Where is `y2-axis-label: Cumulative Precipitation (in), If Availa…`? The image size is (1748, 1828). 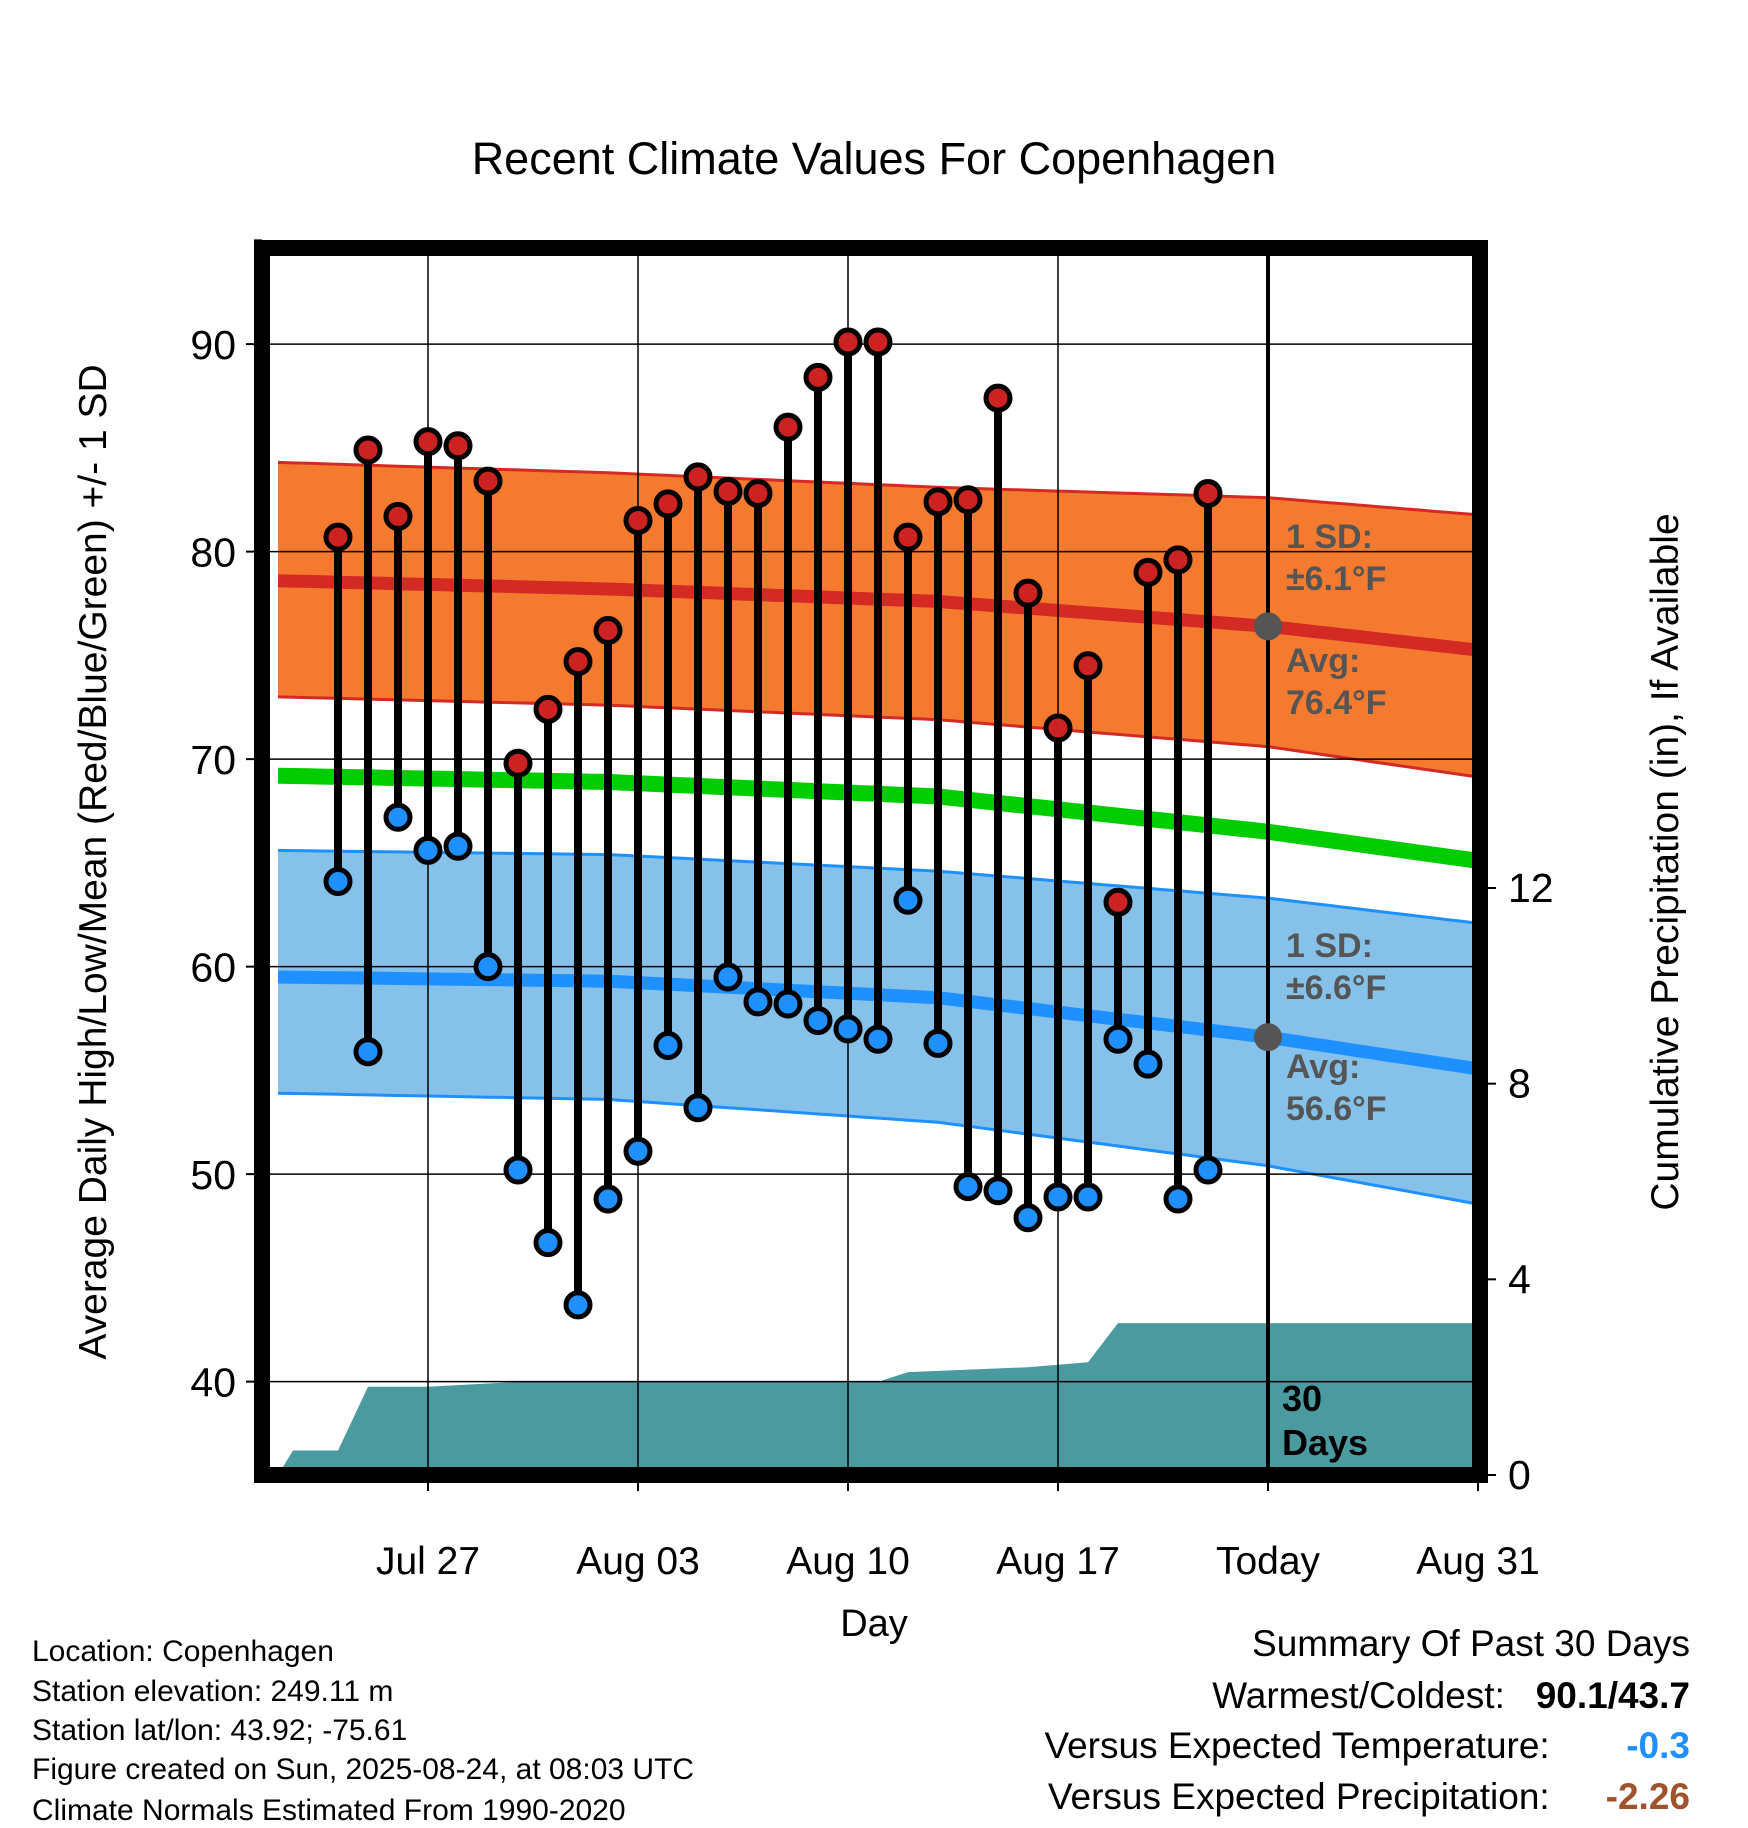 y2-axis-label: Cumulative Precipitation (in), If Availa… is located at coordinates (1665, 861).